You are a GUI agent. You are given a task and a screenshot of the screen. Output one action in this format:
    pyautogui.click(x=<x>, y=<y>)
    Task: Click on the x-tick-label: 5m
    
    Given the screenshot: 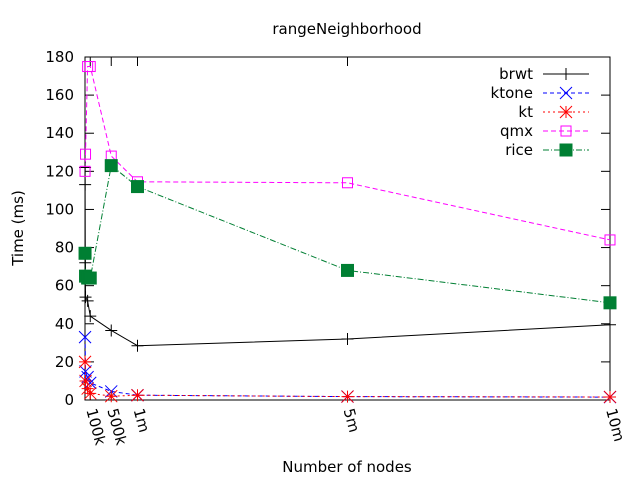 What is the action you would take?
    pyautogui.click(x=352, y=420)
    